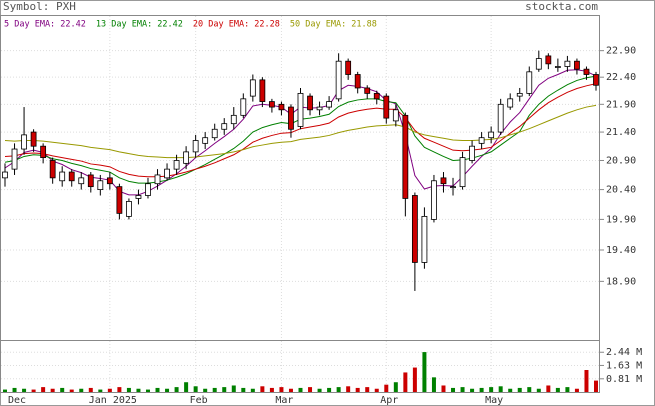  I want to click on x-tick-label: May, so click(494, 400).